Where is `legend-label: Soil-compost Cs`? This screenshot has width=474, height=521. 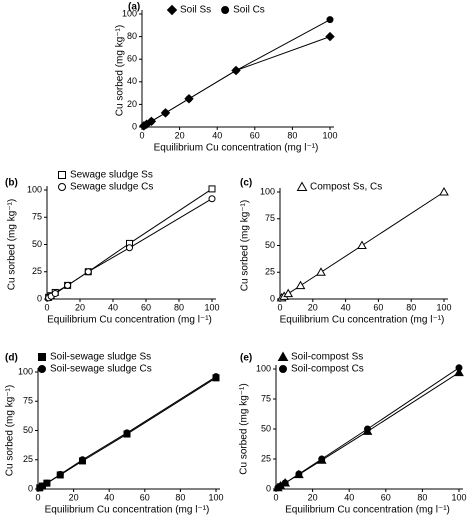 legend-label: Soil-compost Cs is located at coordinates (327, 369).